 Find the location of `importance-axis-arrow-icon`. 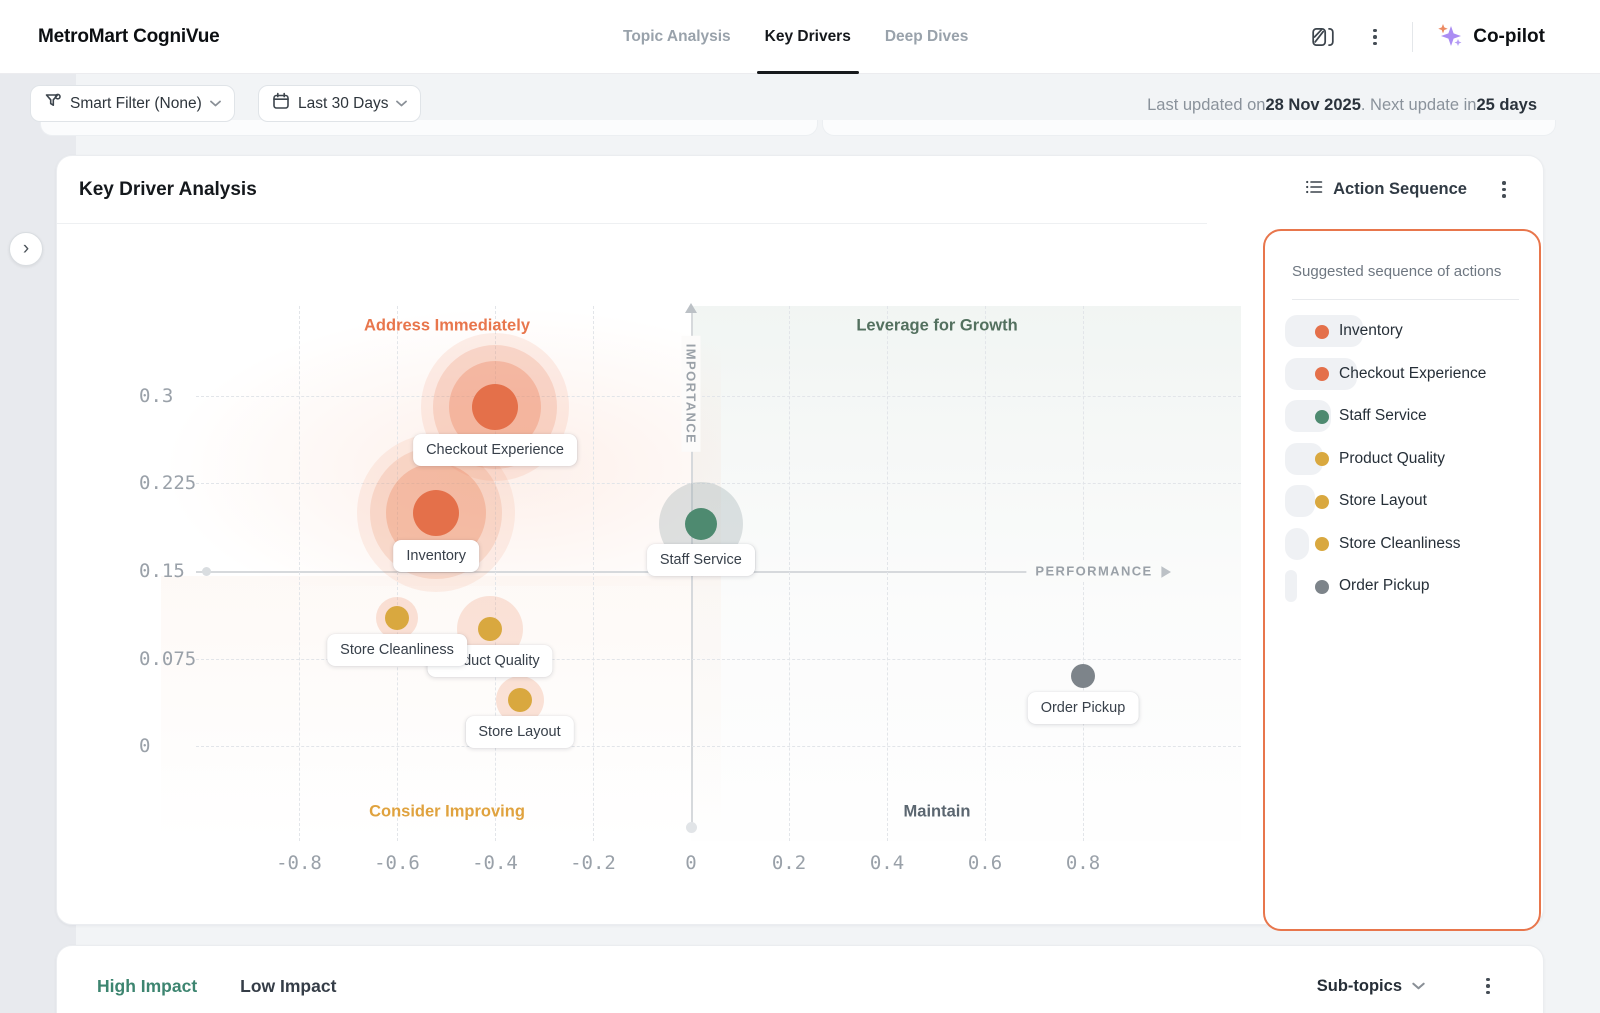

importance-axis-arrow-icon is located at coordinates (691, 308).